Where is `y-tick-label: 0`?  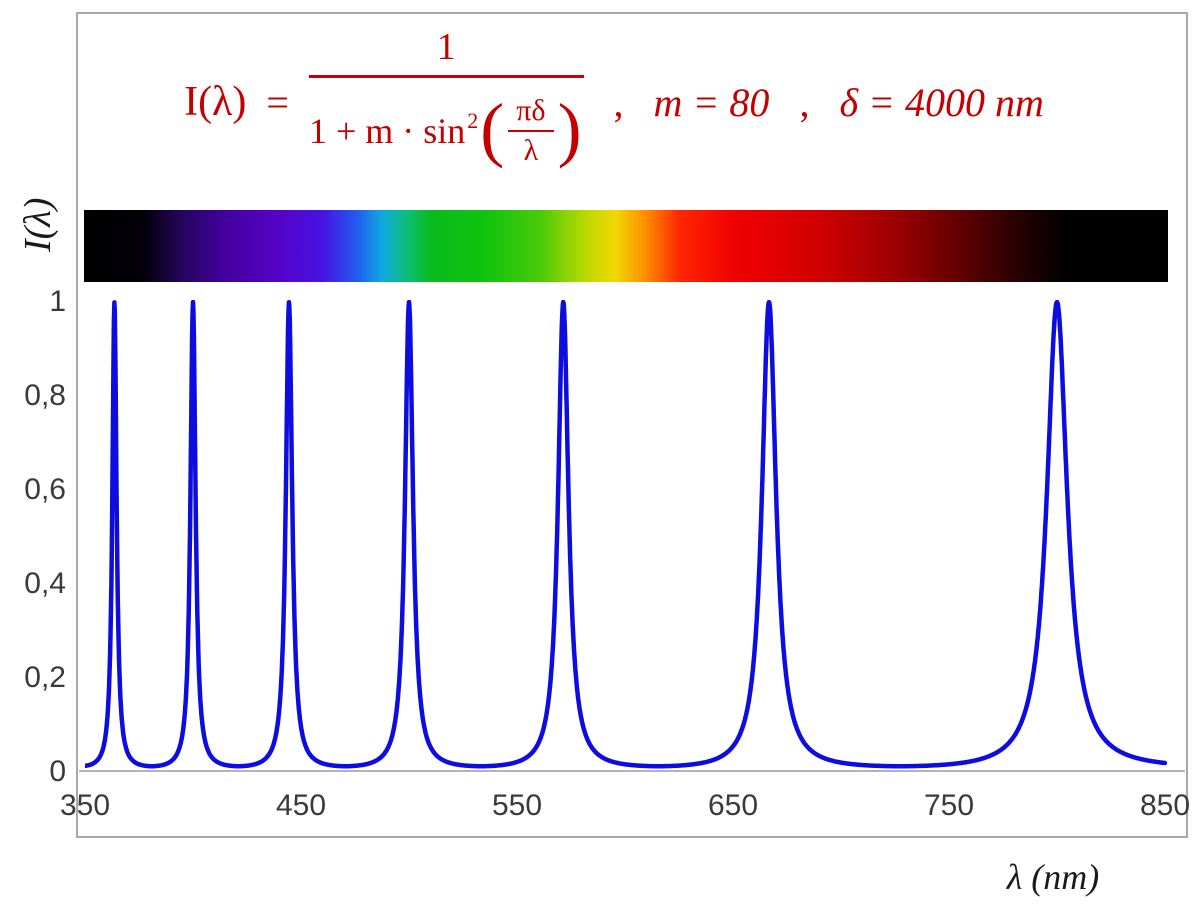 y-tick-label: 0 is located at coordinates (57, 771).